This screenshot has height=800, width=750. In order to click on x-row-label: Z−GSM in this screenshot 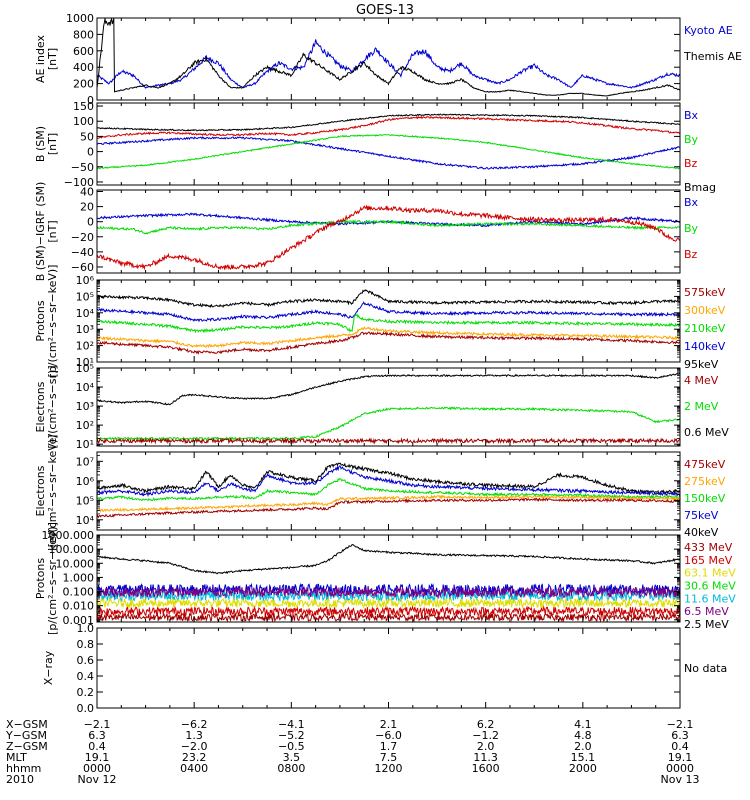, I will do `click(27, 746)`.